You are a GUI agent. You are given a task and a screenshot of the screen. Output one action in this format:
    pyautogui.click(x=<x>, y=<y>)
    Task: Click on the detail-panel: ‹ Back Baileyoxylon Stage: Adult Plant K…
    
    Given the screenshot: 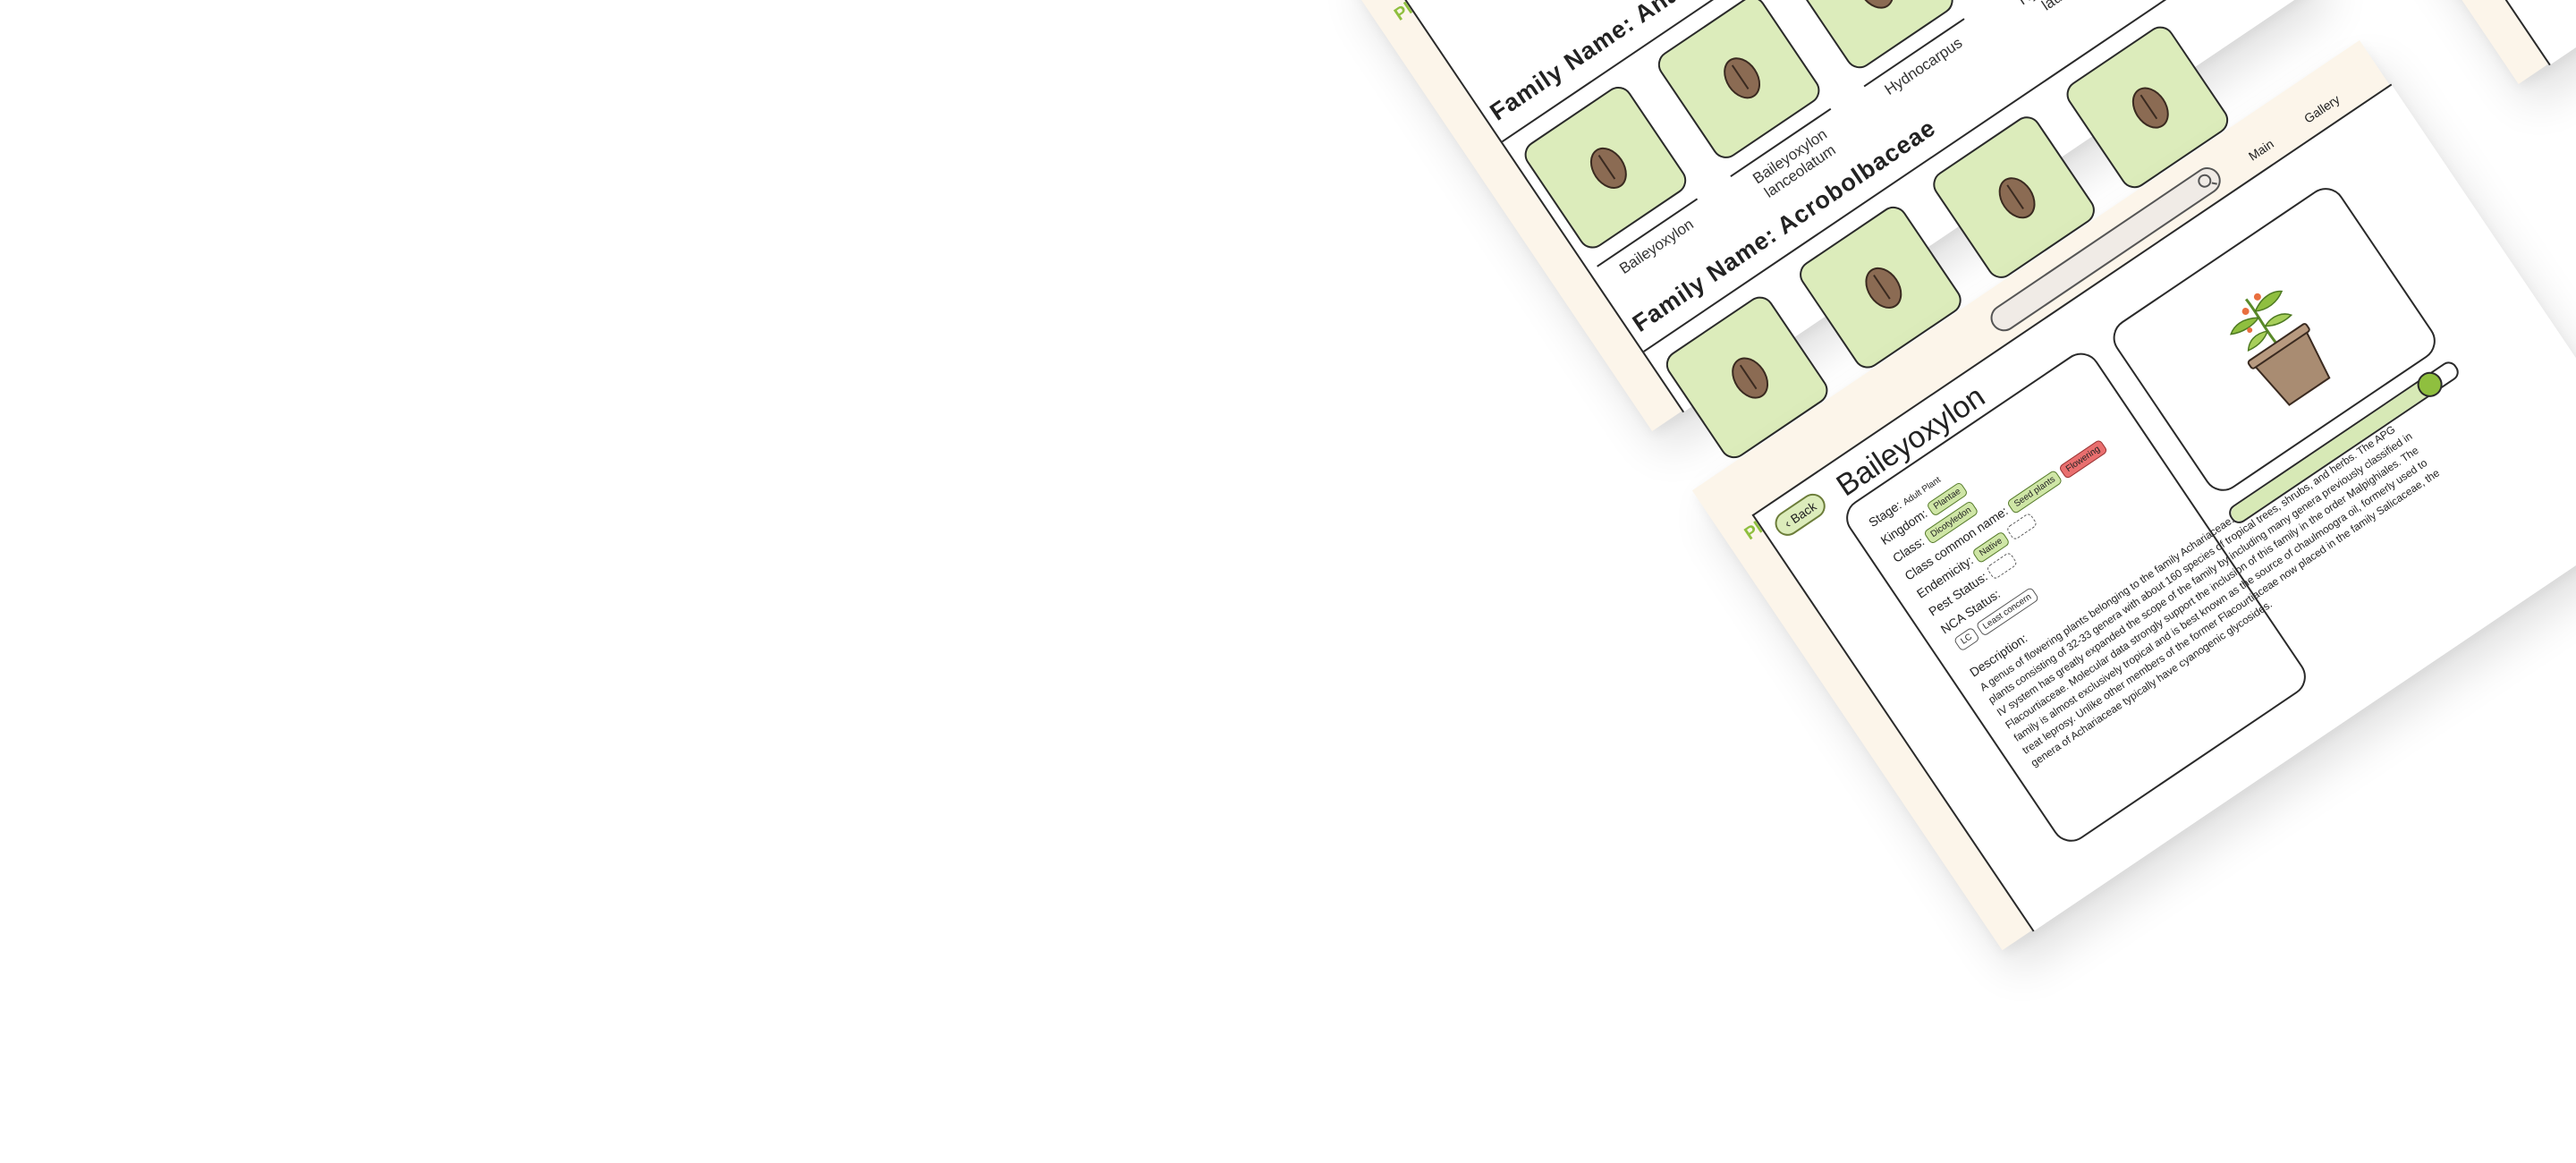 What is the action you would take?
    pyautogui.click(x=2421, y=33)
    